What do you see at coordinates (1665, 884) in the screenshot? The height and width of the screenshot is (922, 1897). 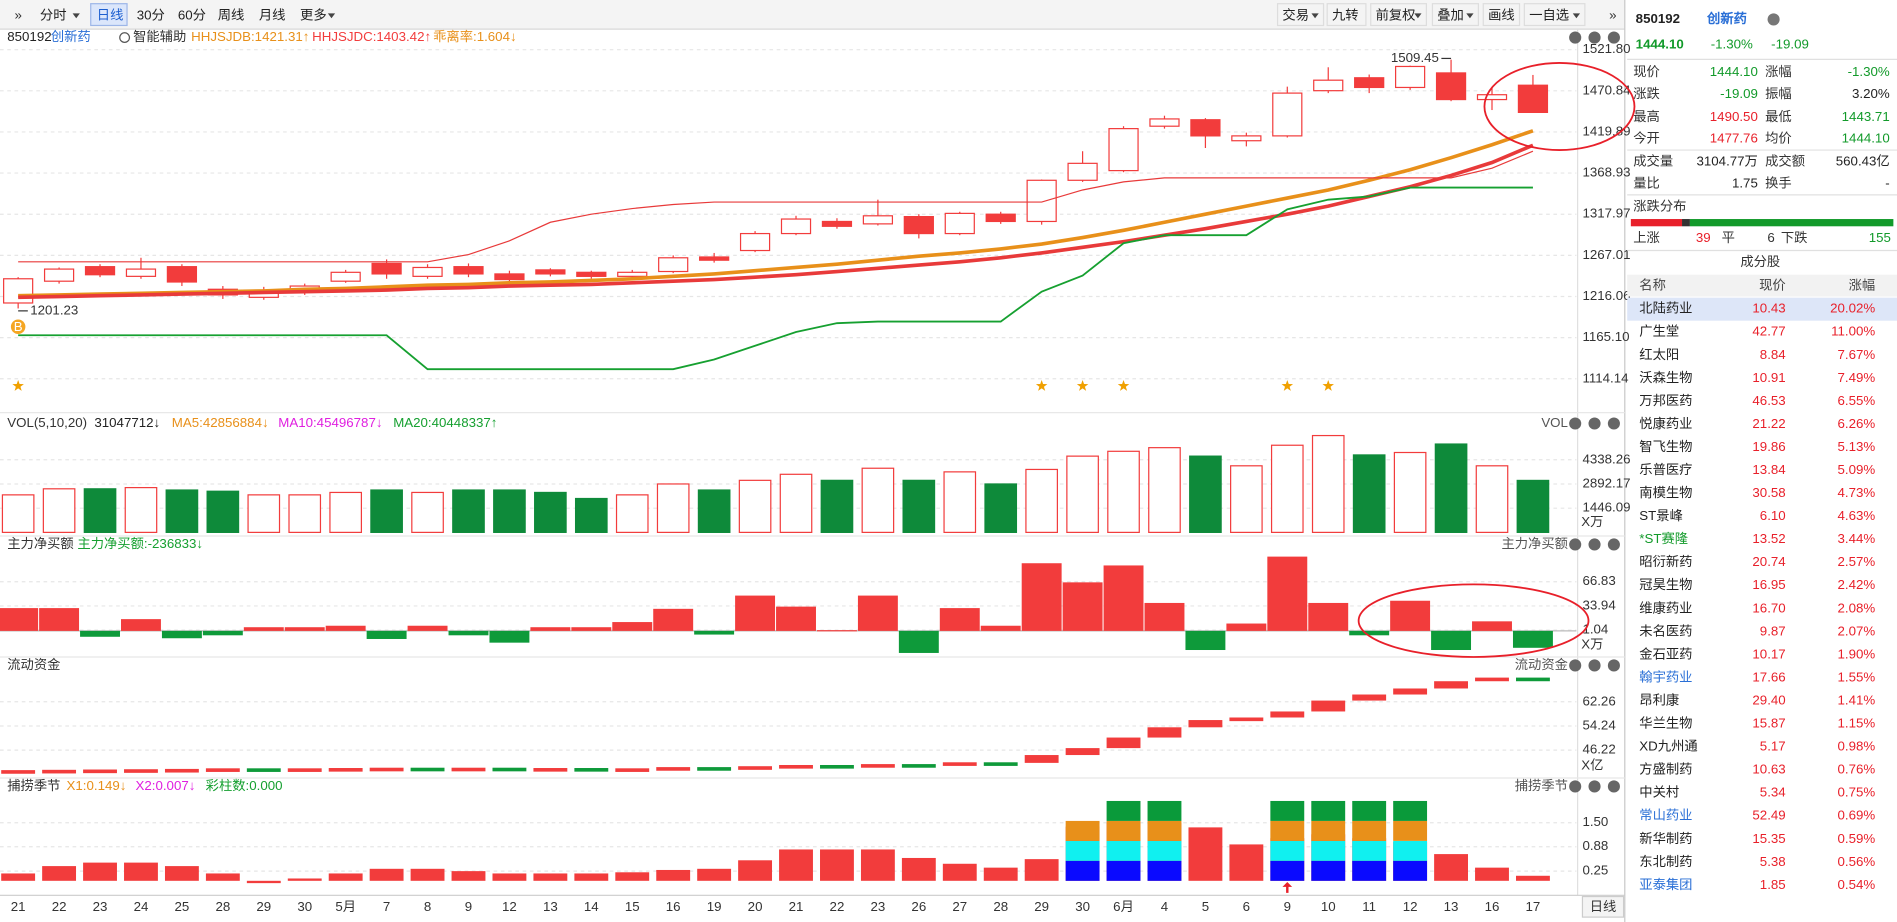 I see `stock-name: 亚泰集团` at bounding box center [1665, 884].